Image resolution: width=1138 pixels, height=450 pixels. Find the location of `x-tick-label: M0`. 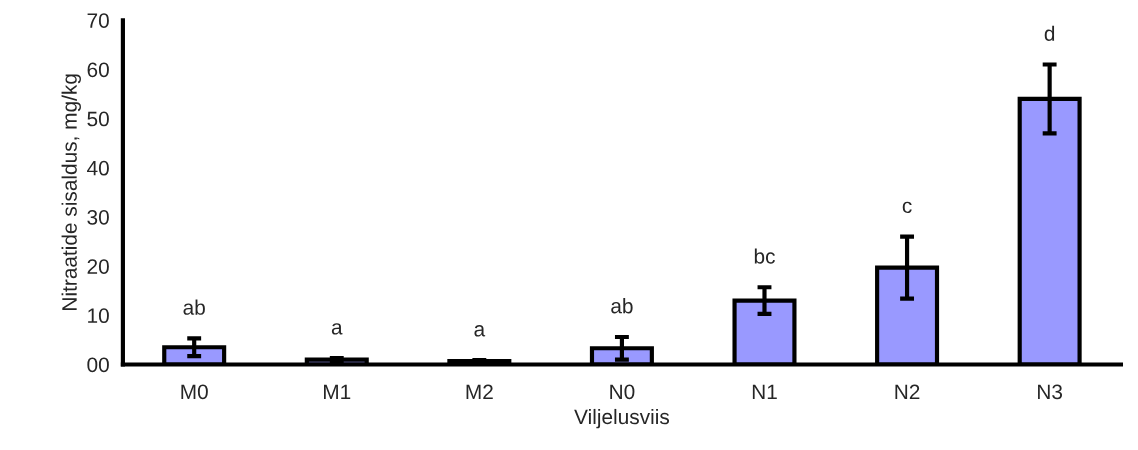

x-tick-label: M0 is located at coordinates (194, 392).